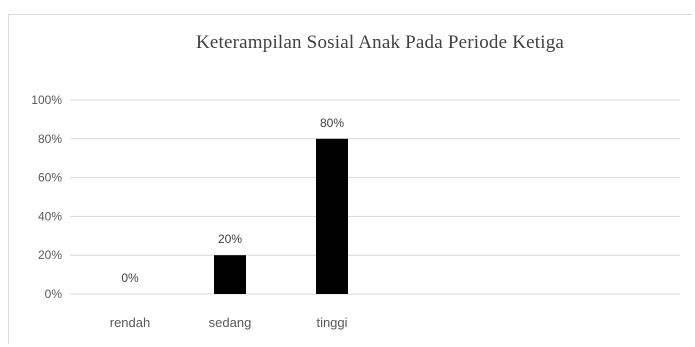 The width and height of the screenshot is (695, 347). What do you see at coordinates (50, 255) in the screenshot?
I see `y-tick-label: 20%` at bounding box center [50, 255].